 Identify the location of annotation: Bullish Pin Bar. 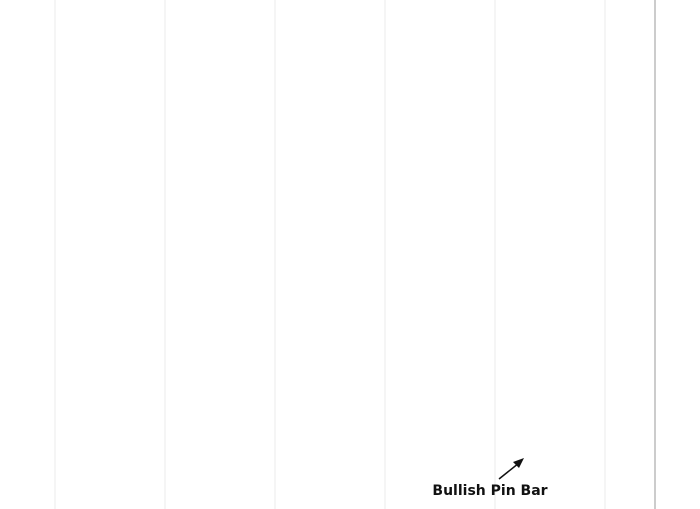
(489, 491).